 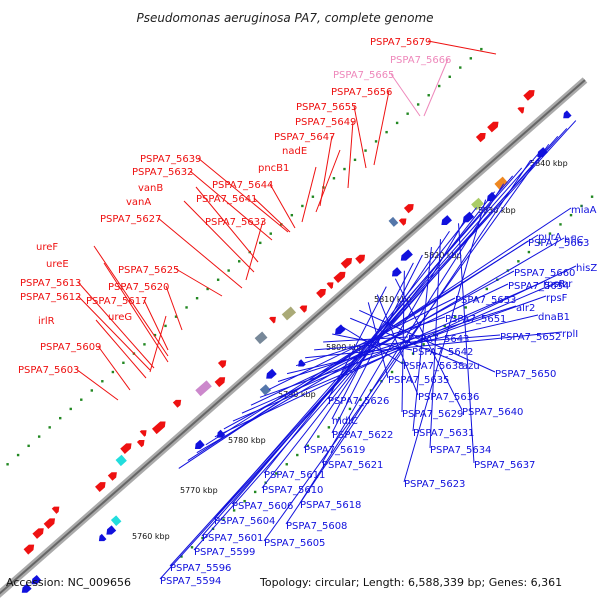 I want to click on gene-label-text: ureE, so click(x=57, y=264).